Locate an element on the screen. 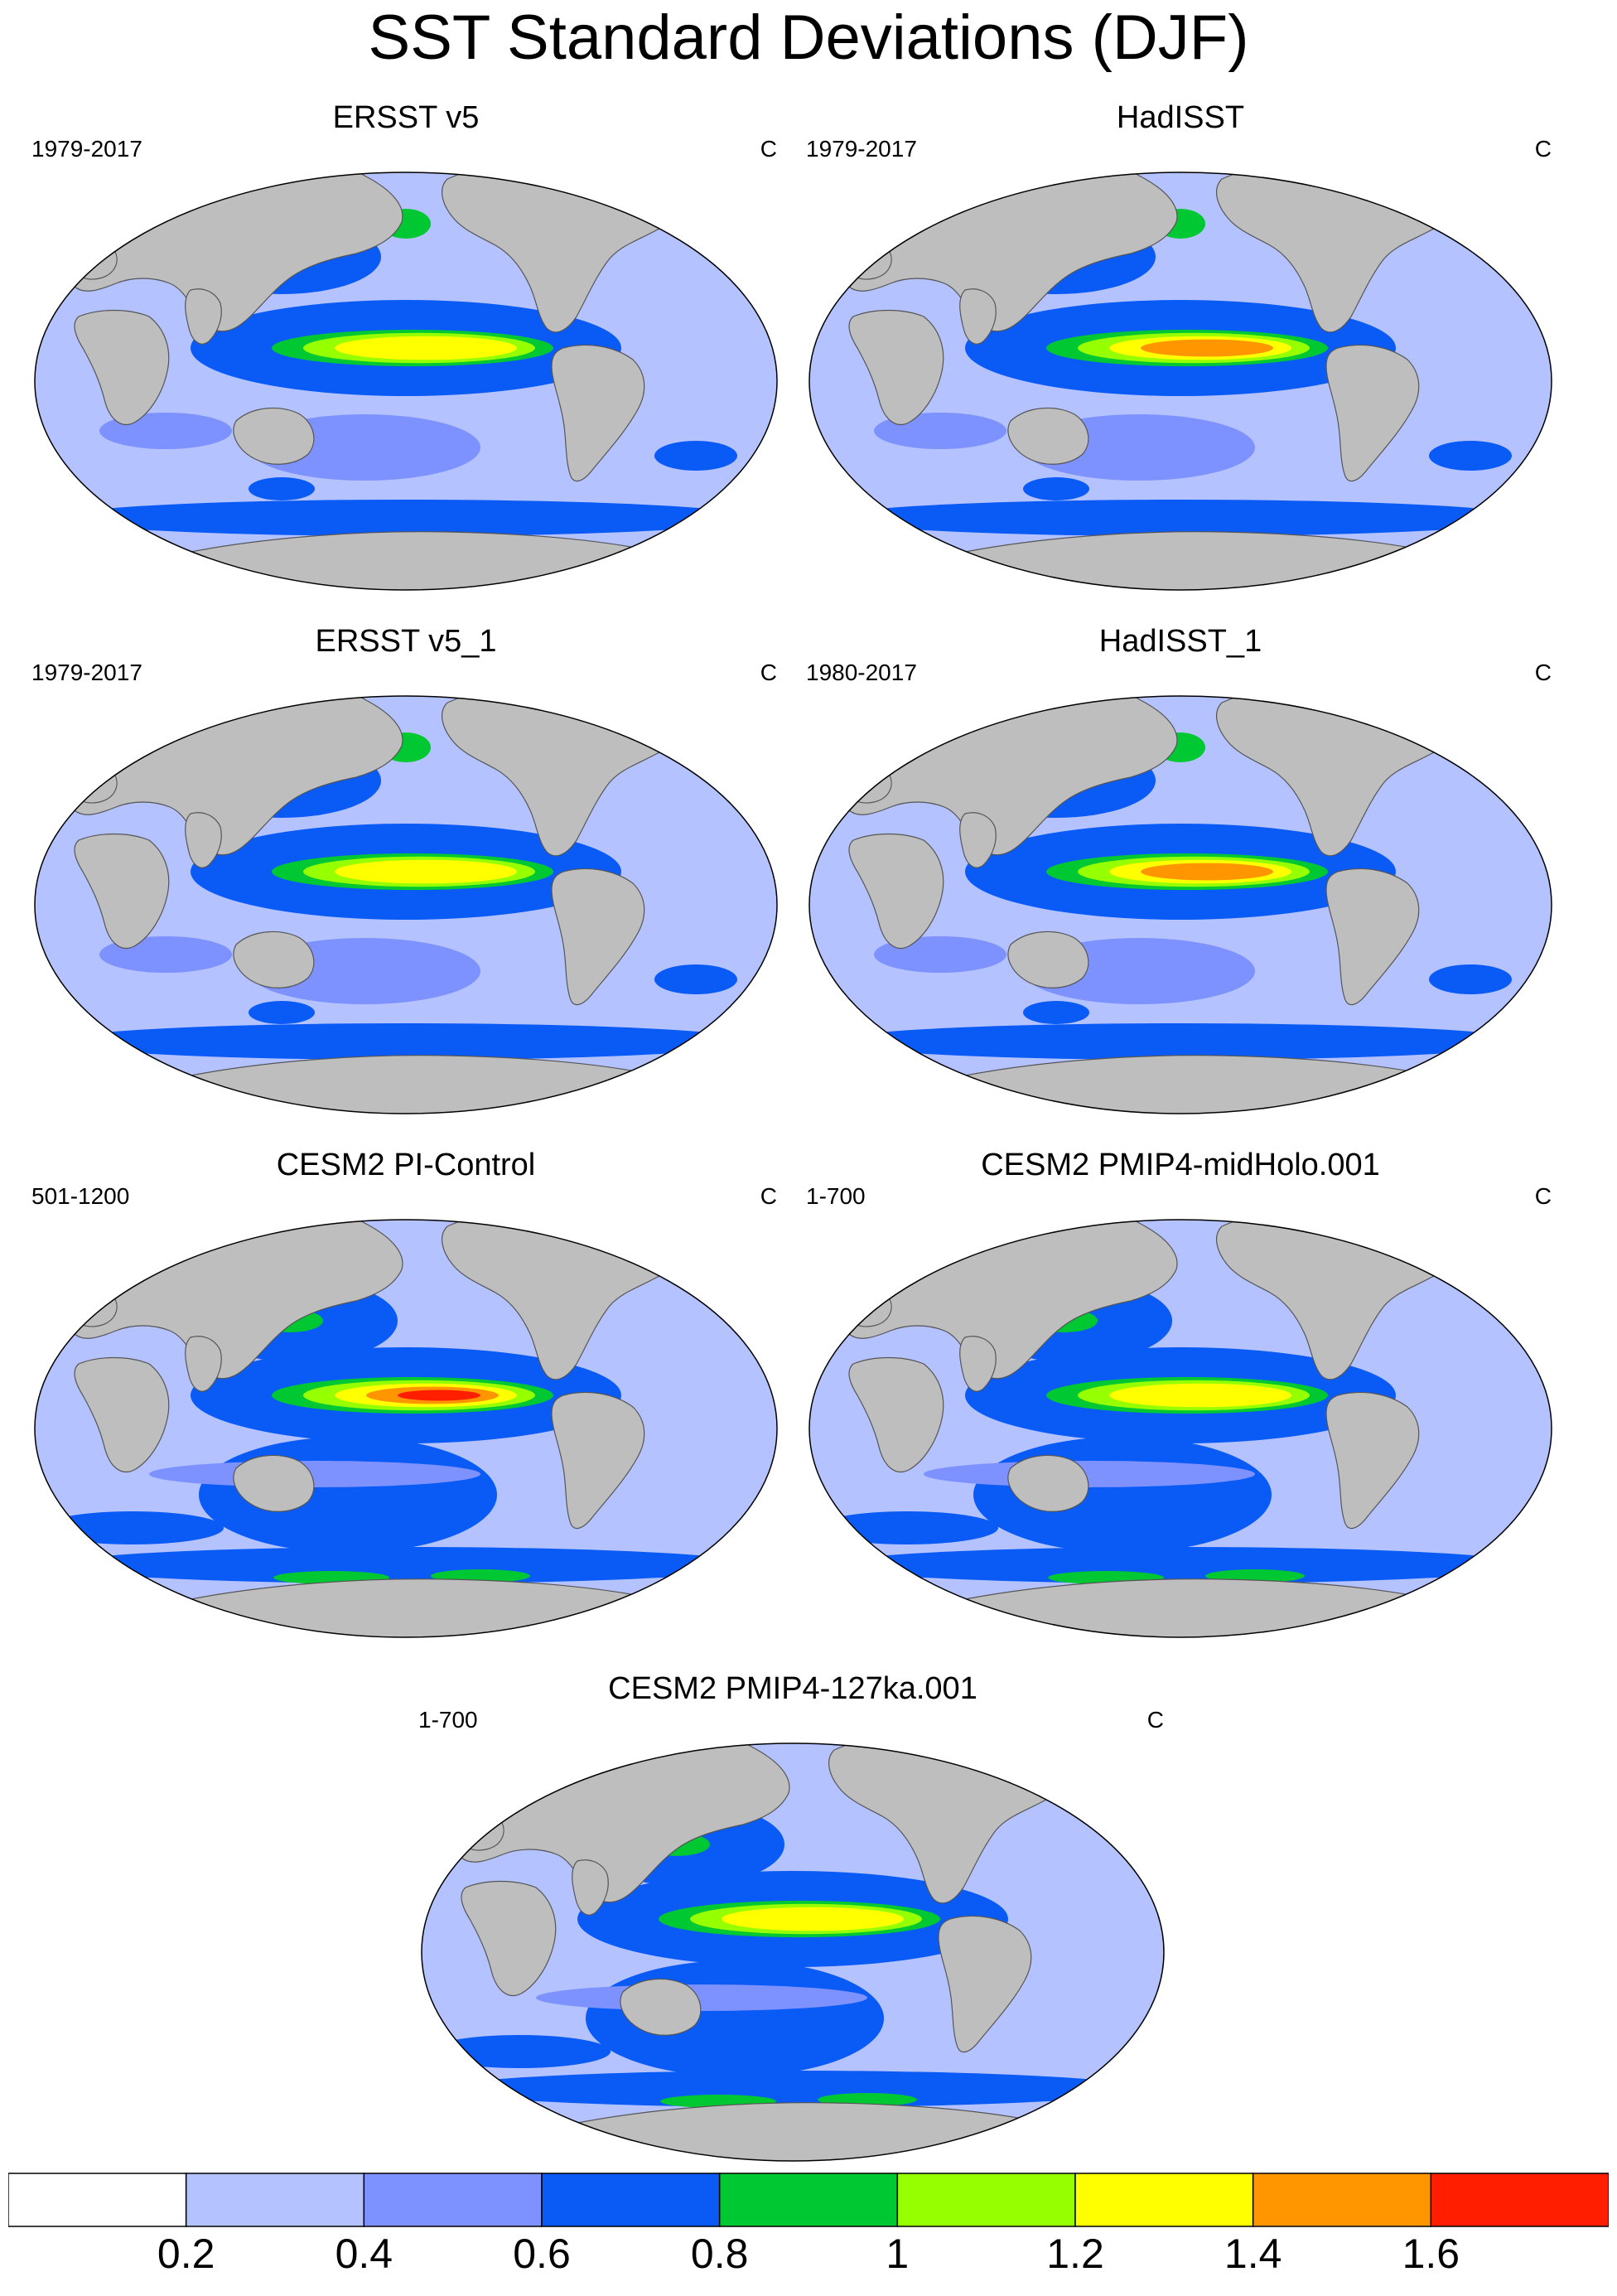  colorbar-label: 1 is located at coordinates (898, 2254).